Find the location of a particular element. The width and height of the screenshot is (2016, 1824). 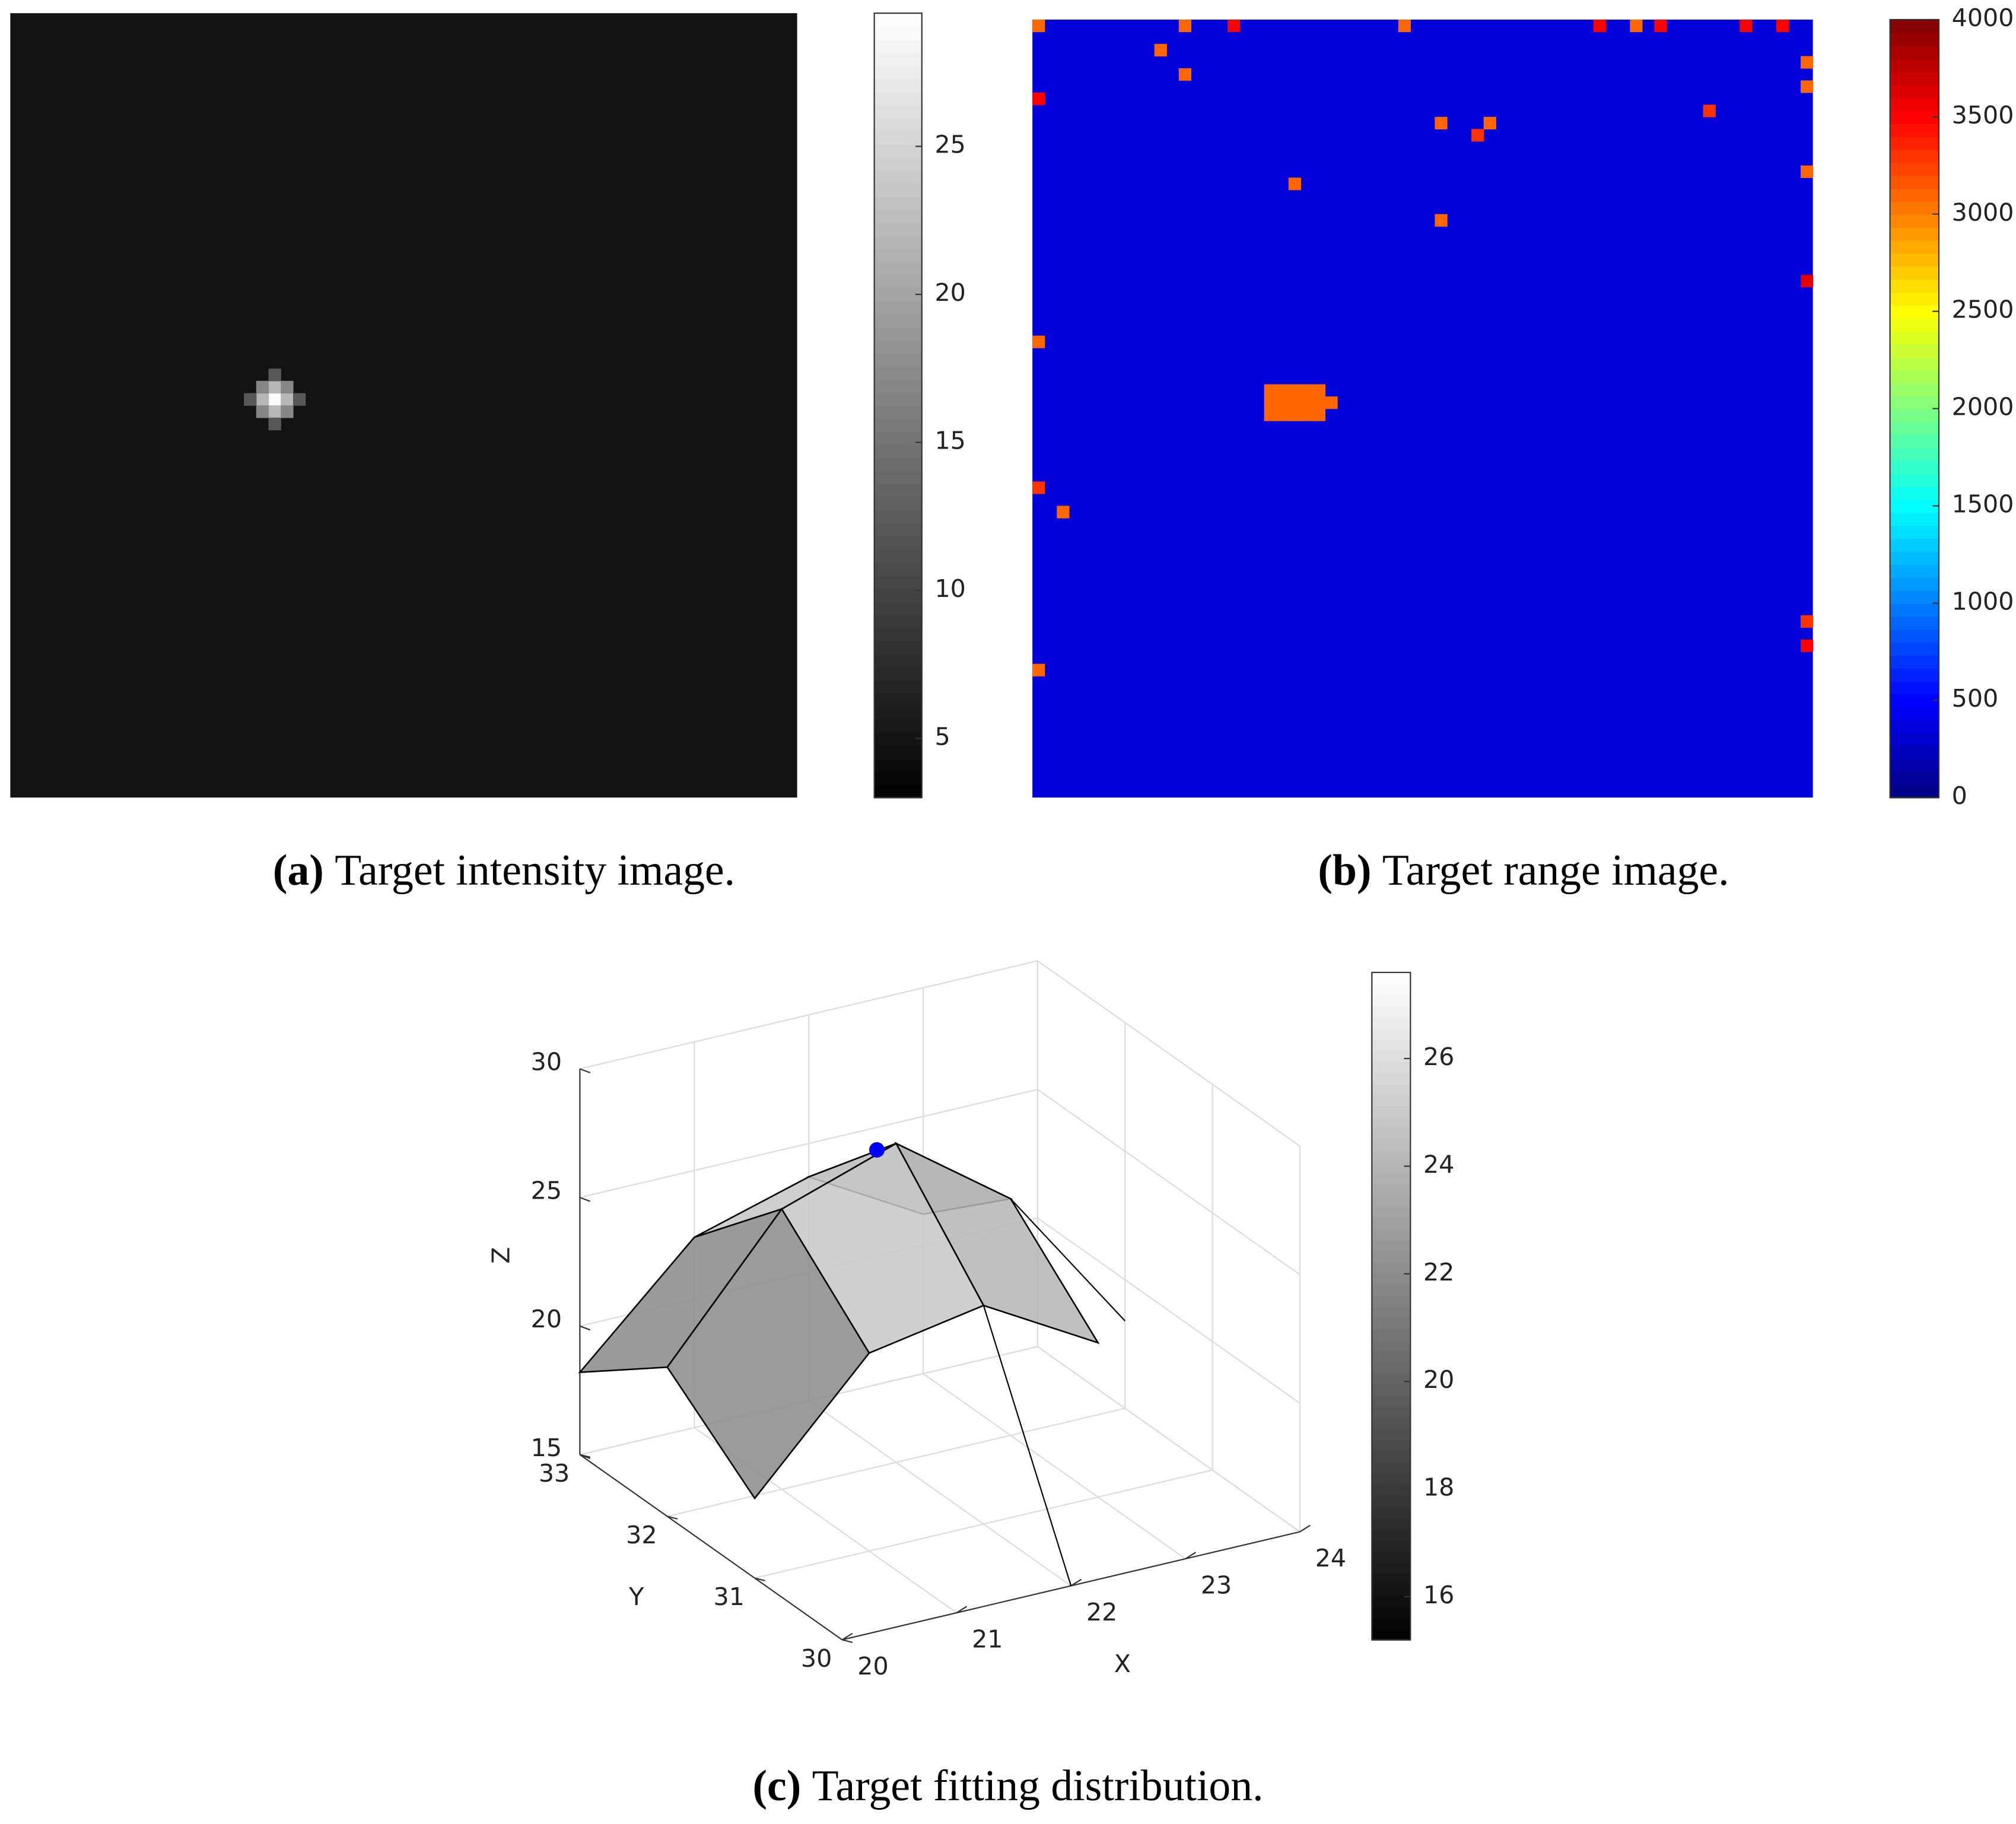

colorbar-tick-label: 18 is located at coordinates (1439, 1487).